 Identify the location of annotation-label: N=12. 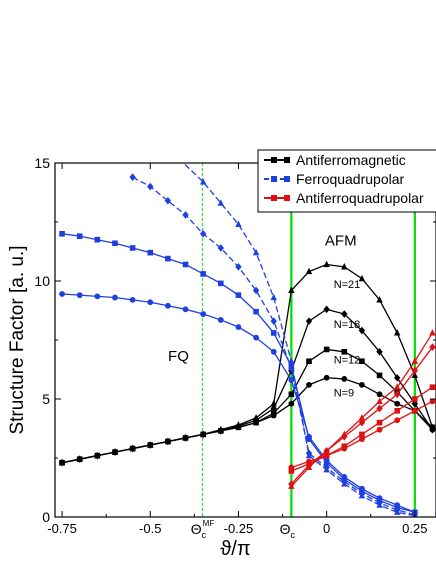
(347, 361).